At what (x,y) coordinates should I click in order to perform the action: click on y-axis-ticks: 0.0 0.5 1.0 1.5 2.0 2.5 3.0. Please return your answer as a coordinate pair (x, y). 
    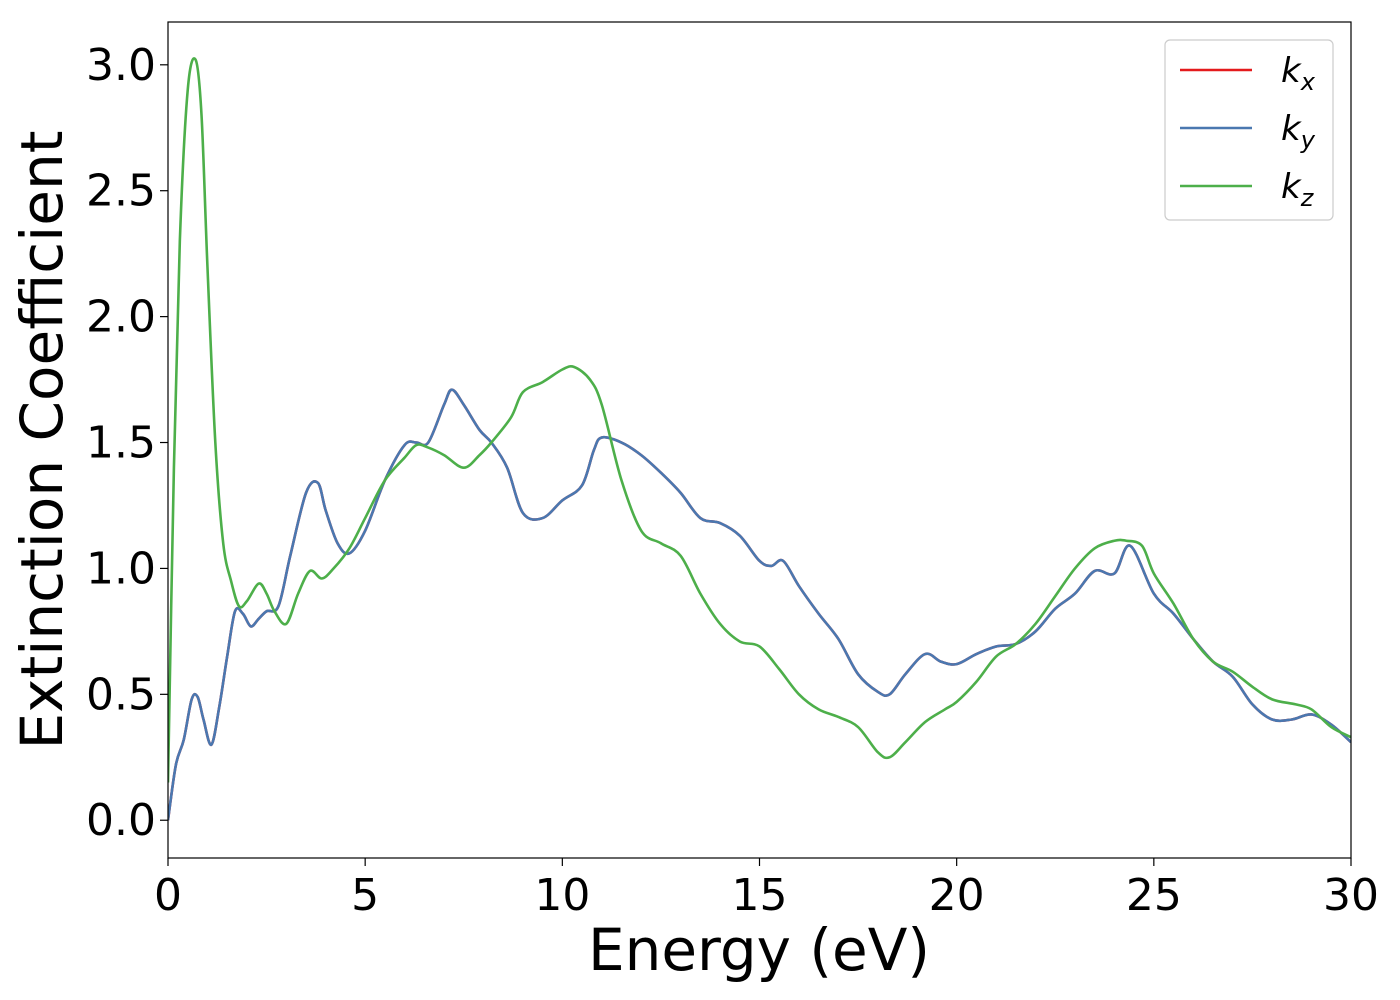
    Looking at the image, I should click on (127, 443).